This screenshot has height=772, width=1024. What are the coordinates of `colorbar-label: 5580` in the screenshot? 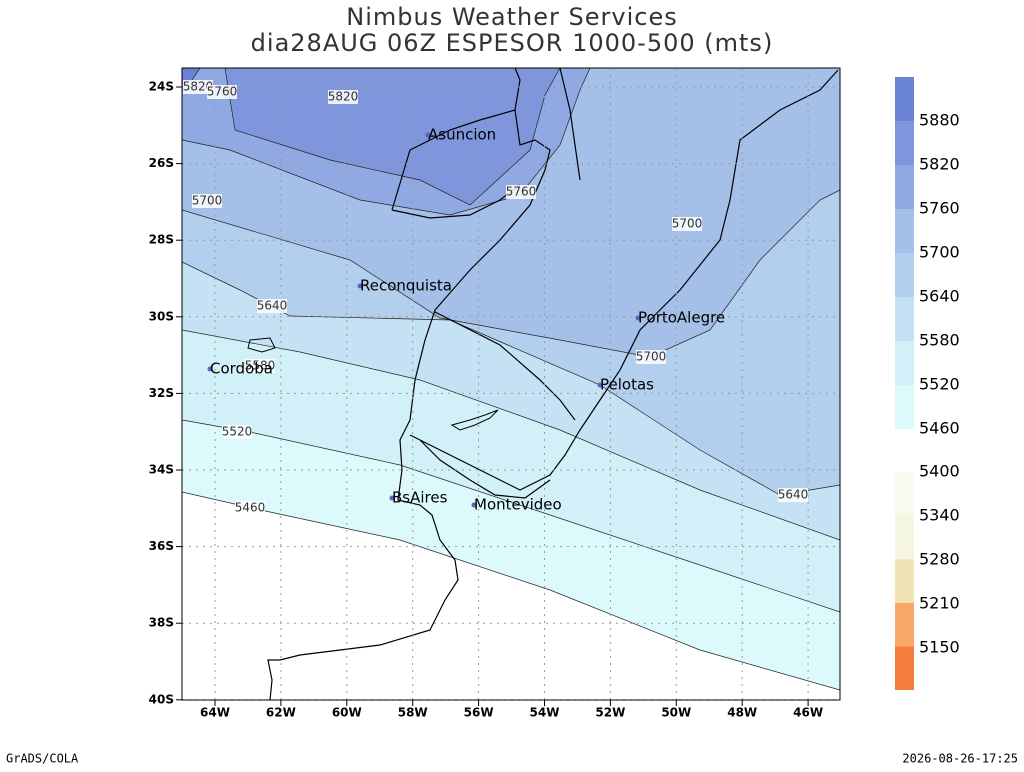 It's located at (939, 340).